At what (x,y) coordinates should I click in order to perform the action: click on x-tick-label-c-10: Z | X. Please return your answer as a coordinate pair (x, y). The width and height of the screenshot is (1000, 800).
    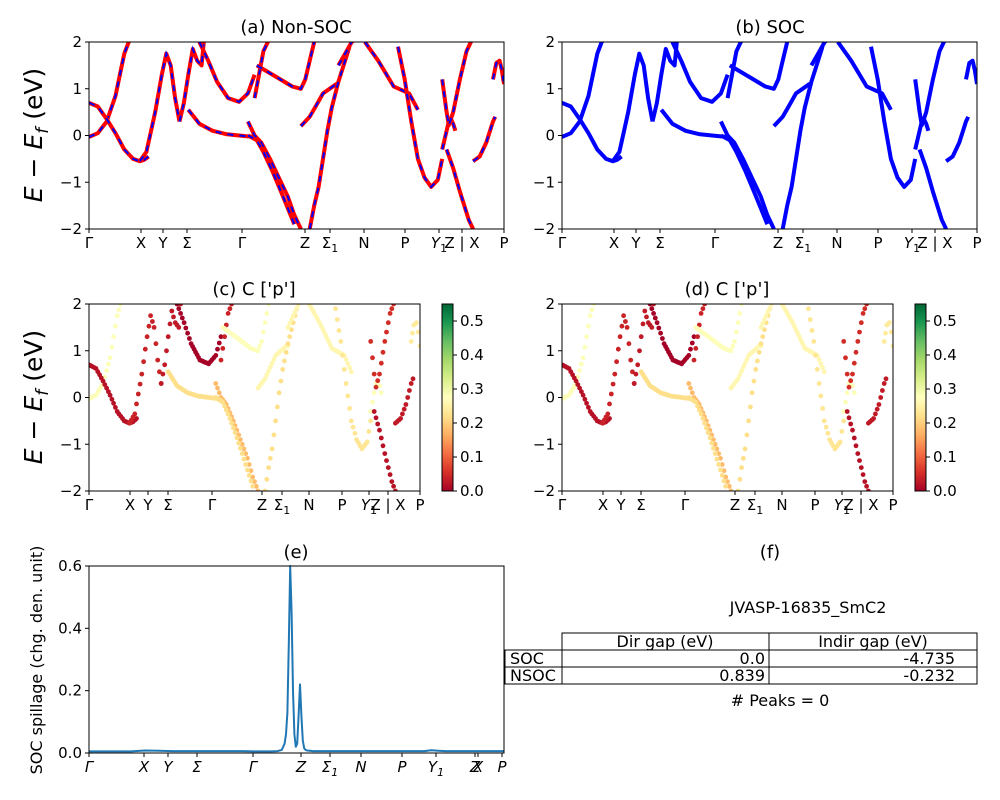
    Looking at the image, I should click on (387, 505).